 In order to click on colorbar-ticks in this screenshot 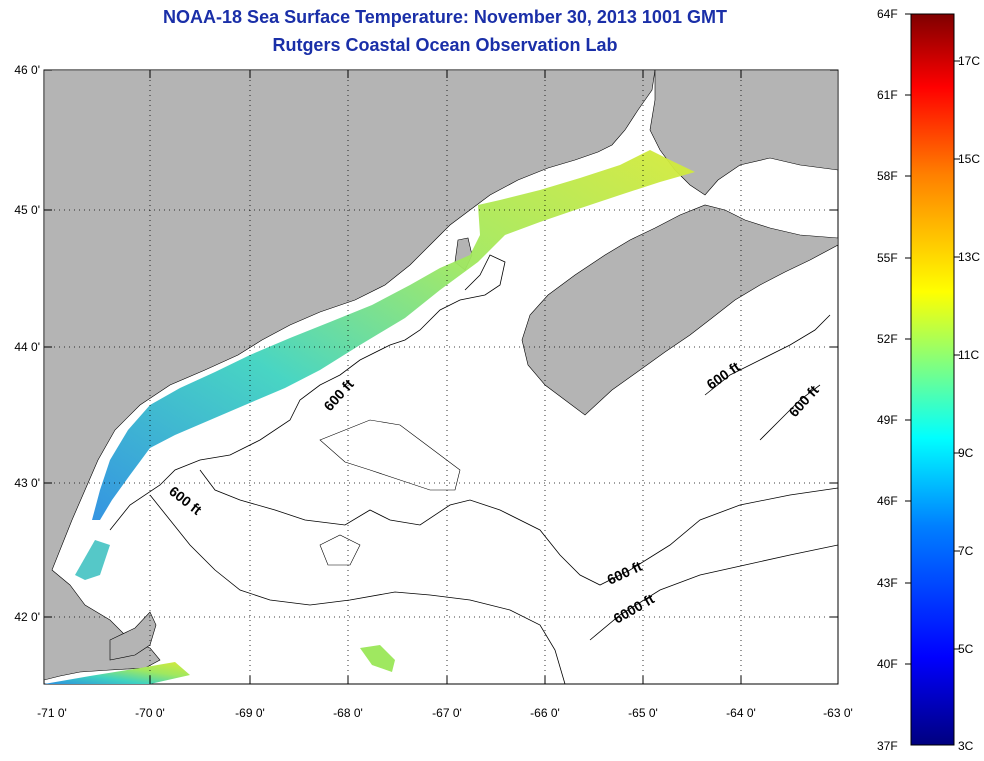, I will do `click(932, 339)`.